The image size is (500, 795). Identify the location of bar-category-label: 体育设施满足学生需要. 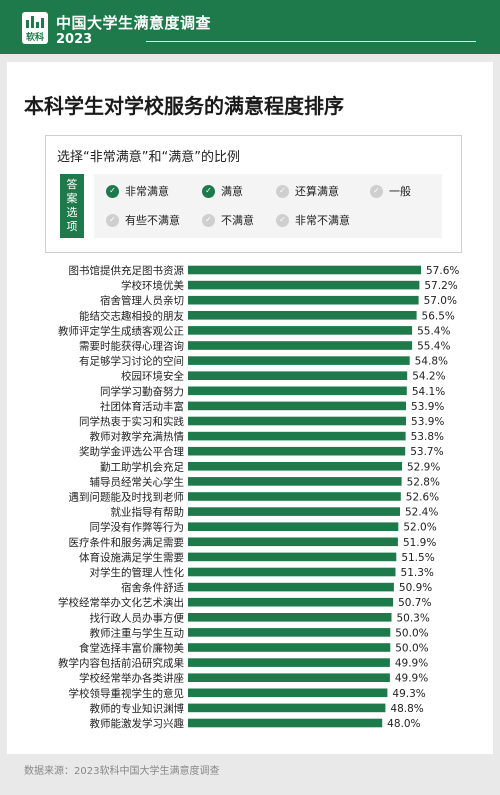
(131, 557).